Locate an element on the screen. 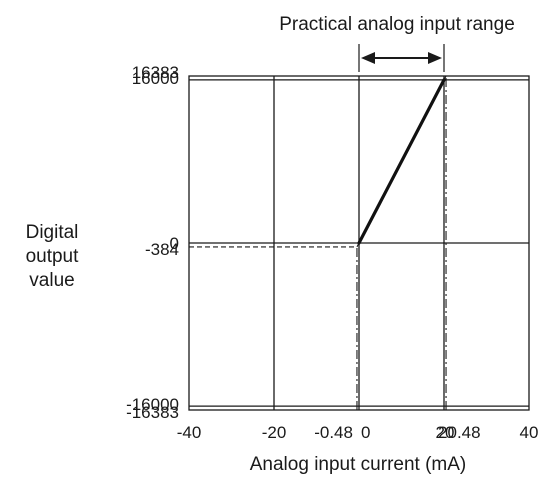  range-arrowhead-left is located at coordinates (368, 58).